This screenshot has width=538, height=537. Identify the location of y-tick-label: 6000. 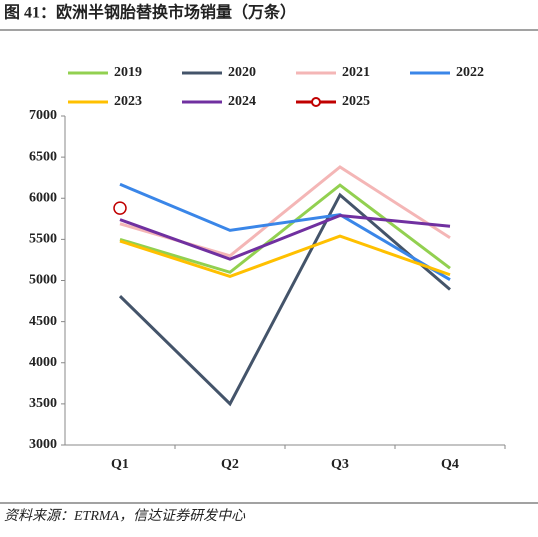
(43, 197).